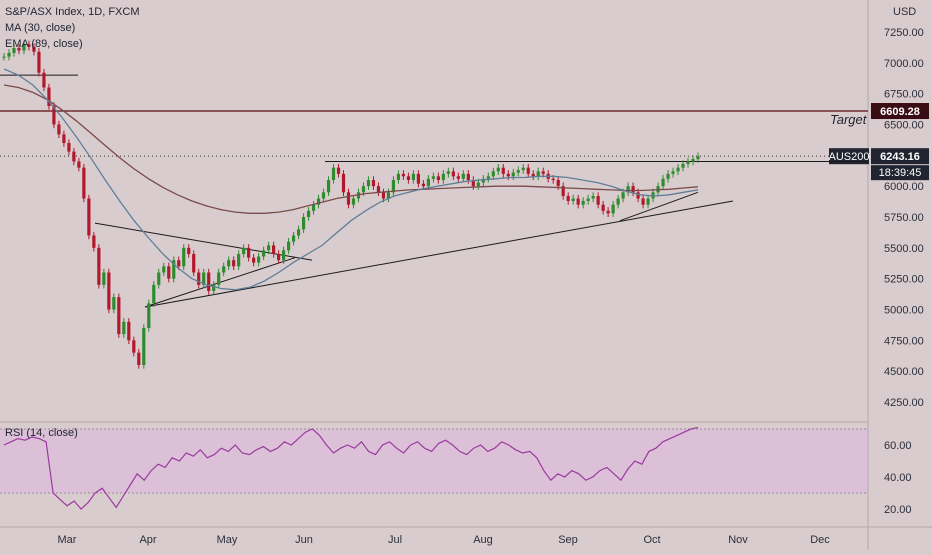 The height and width of the screenshot is (555, 932). I want to click on last-symbol-box, so click(849, 156).